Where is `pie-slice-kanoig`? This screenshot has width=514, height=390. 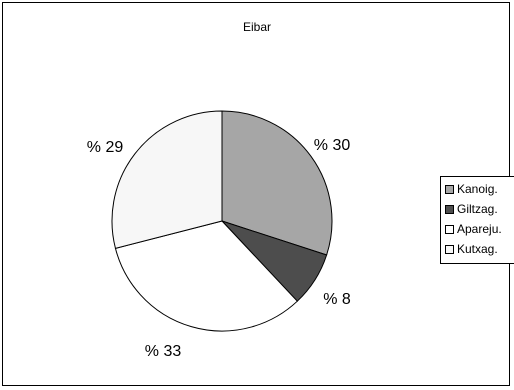 pie-slice-kanoig is located at coordinates (277, 183).